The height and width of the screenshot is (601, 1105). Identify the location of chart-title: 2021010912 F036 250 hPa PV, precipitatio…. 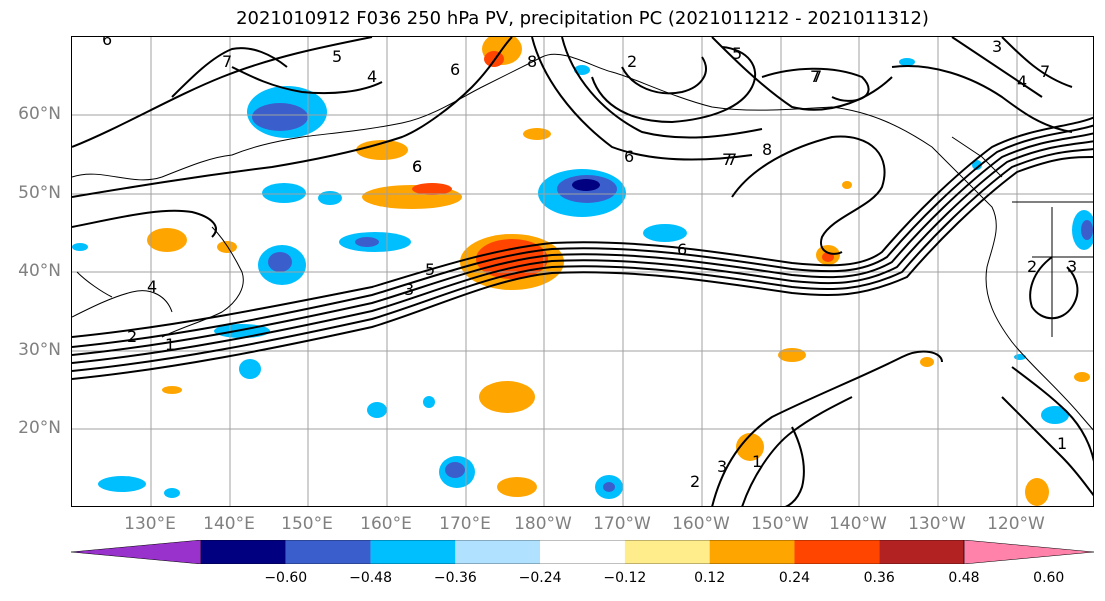
(582, 18).